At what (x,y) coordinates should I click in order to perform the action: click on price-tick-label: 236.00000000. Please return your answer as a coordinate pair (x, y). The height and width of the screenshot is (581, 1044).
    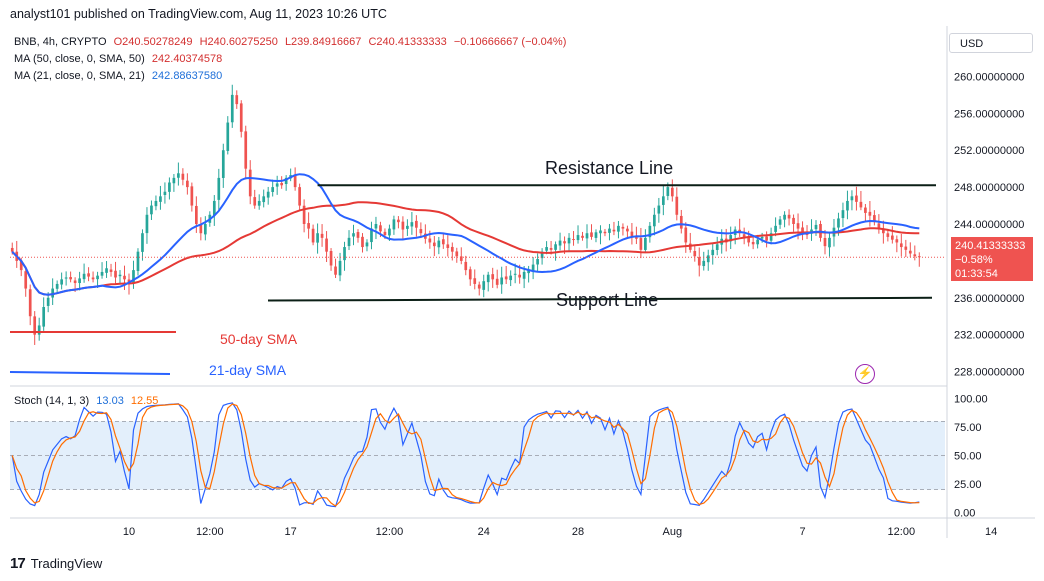
    Looking at the image, I should click on (989, 299).